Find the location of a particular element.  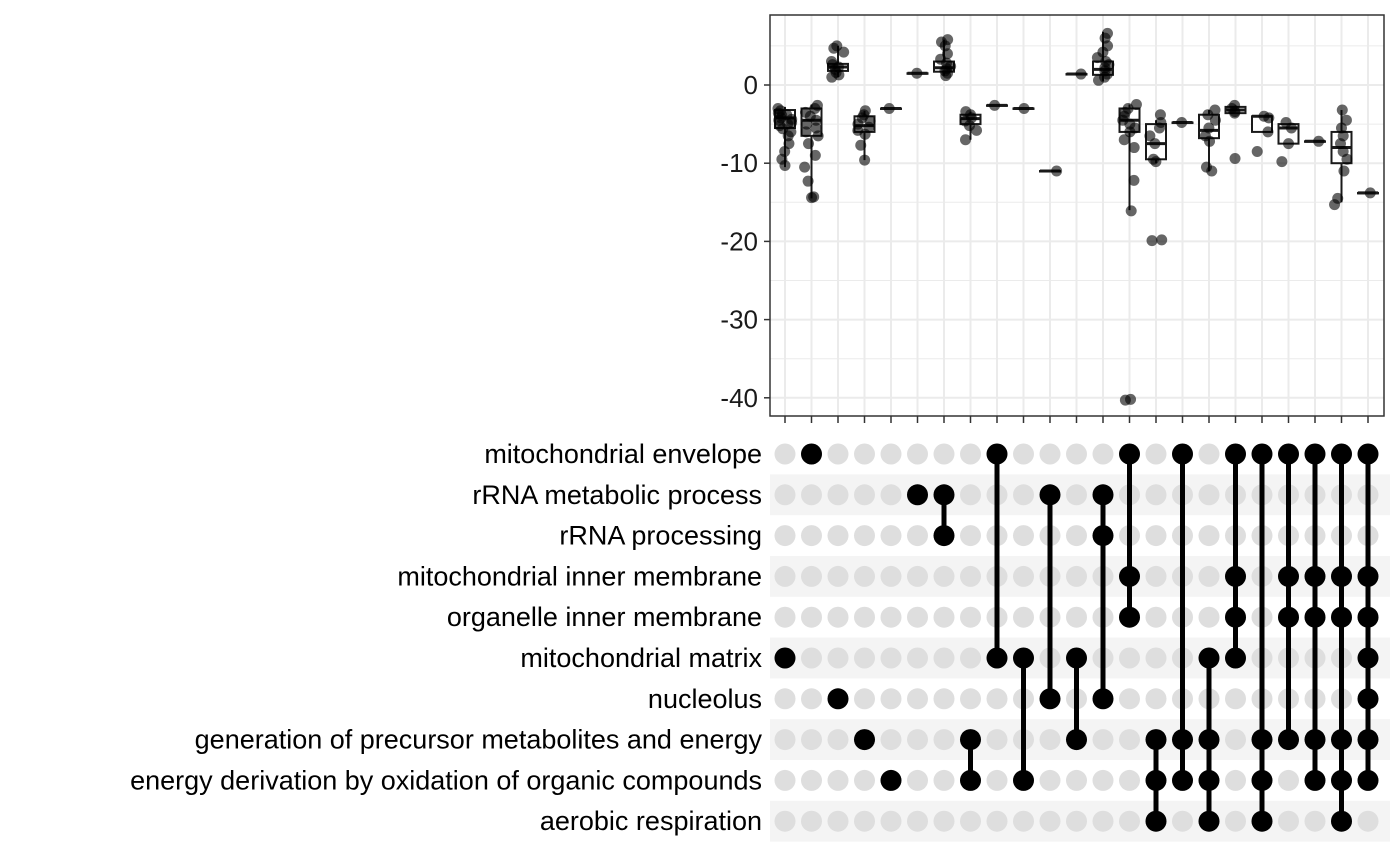

set-label: organelle inner membrane is located at coordinates (604, 617).